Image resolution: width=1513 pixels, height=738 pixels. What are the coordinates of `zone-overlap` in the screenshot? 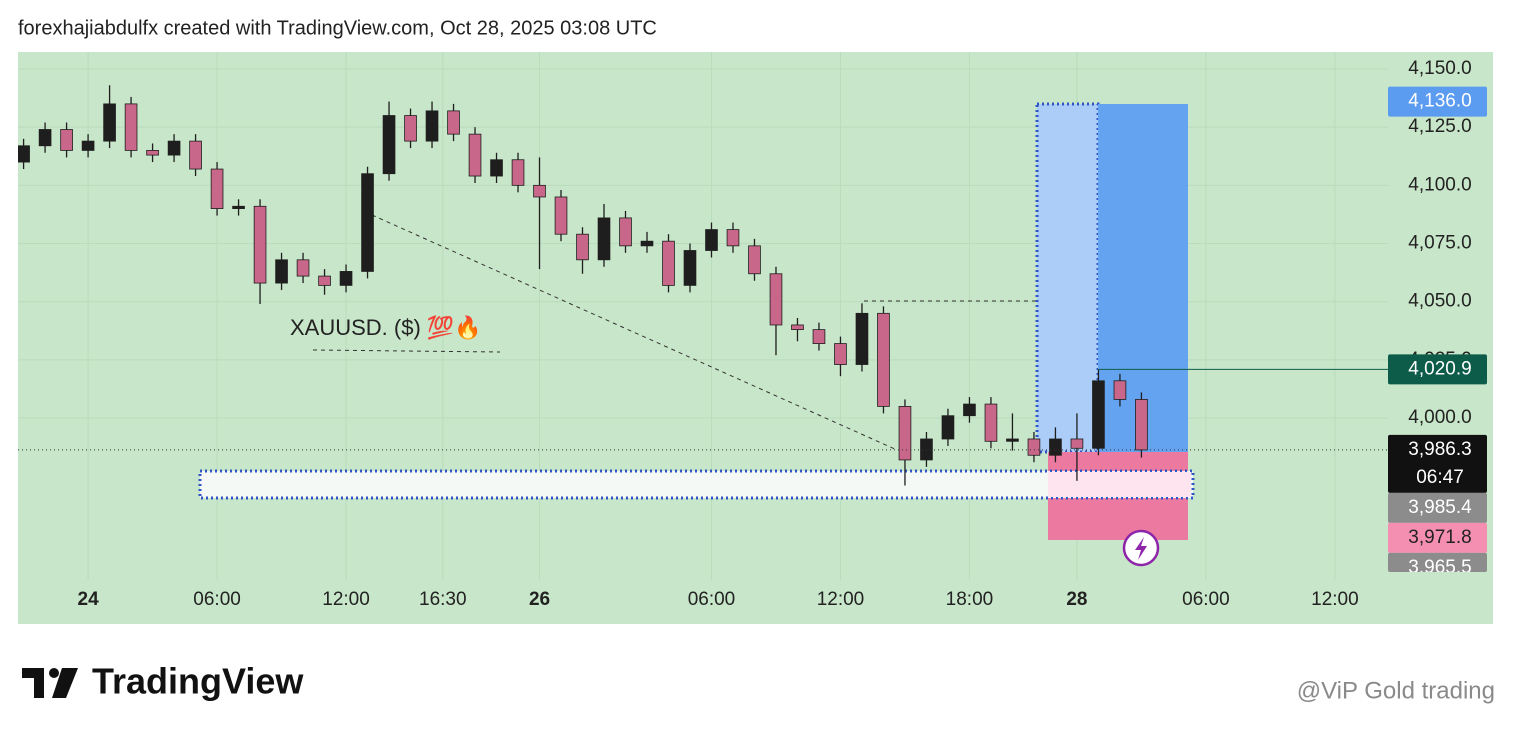 It's located at (1119, 484).